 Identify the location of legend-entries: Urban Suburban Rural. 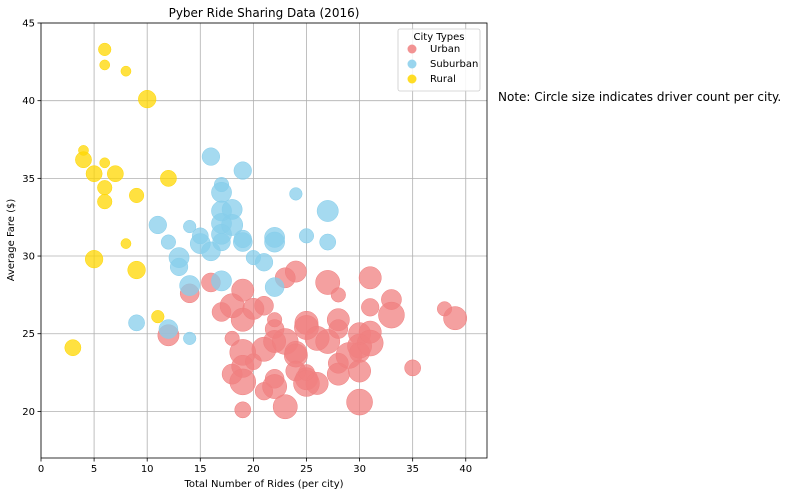
(442, 64).